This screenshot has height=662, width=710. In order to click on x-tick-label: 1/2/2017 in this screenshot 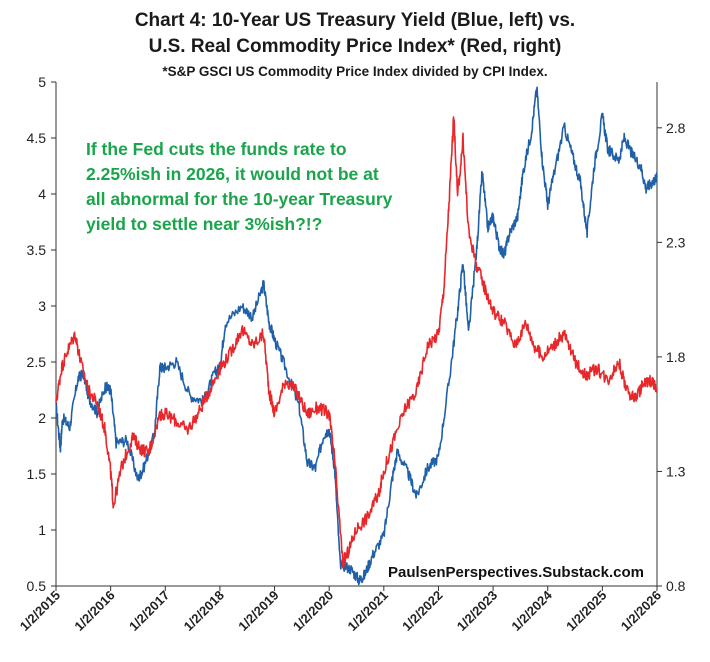, I will do `click(149, 611)`.